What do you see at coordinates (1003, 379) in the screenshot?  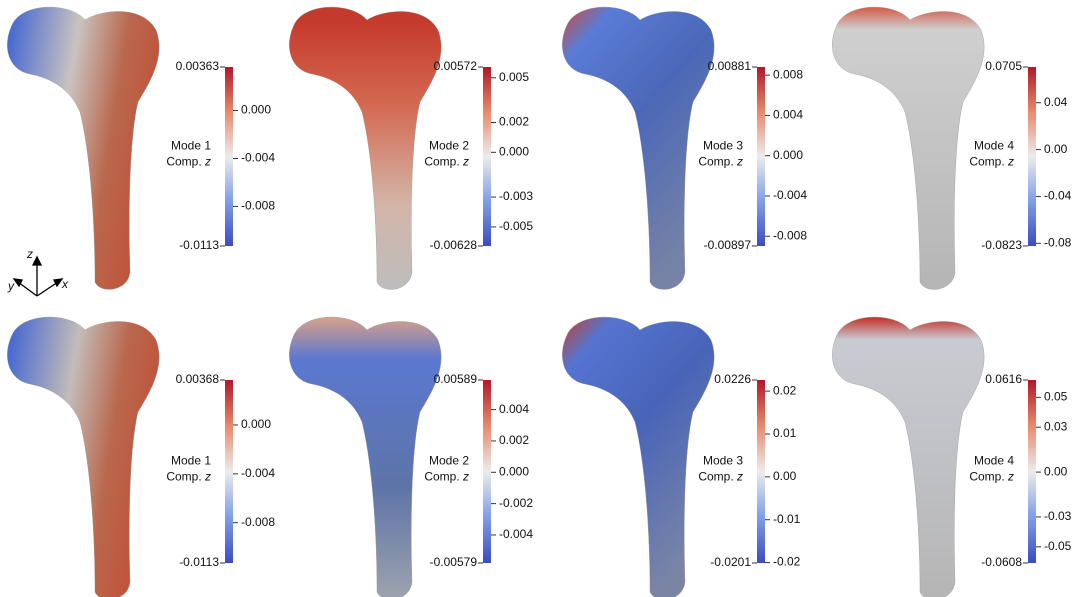 I see `max-label: 0.0616` at bounding box center [1003, 379].